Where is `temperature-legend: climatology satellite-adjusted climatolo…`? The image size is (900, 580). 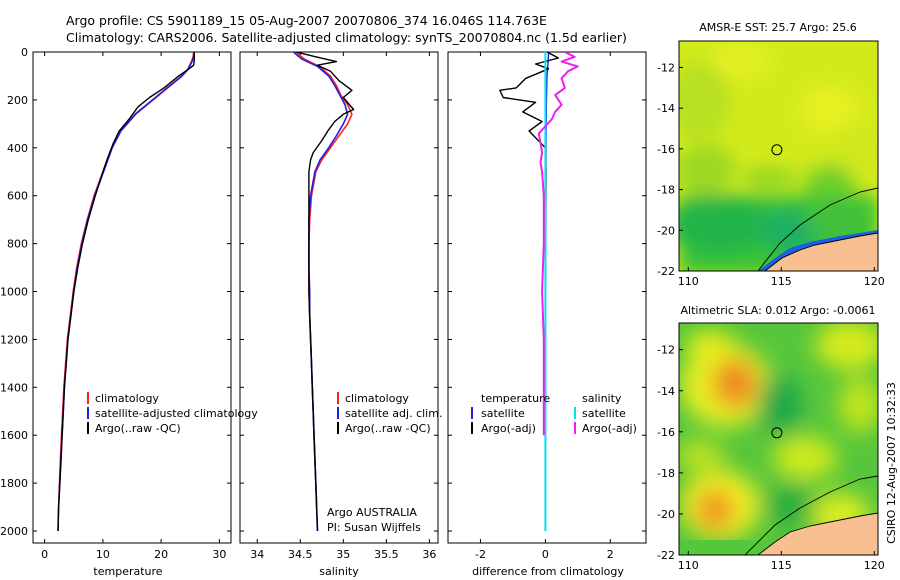 temperature-legend: climatology satellite-adjusted climatolo… is located at coordinates (172, 413).